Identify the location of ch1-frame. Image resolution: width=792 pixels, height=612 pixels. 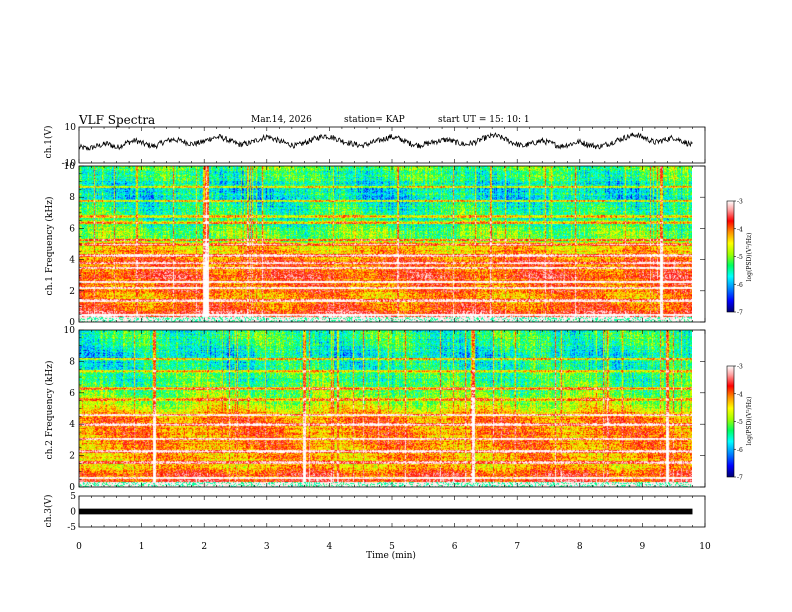
(392, 145).